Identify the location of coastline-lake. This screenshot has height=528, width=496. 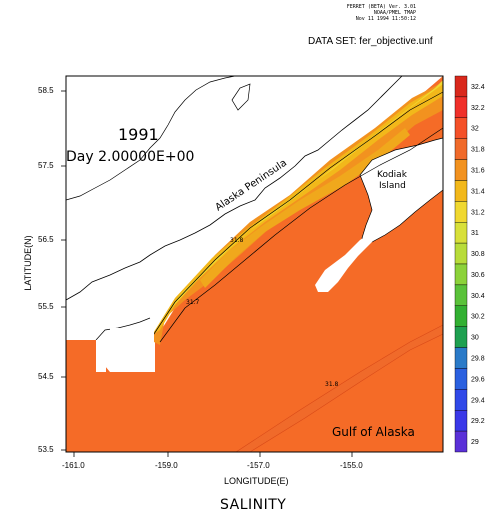
(241, 97).